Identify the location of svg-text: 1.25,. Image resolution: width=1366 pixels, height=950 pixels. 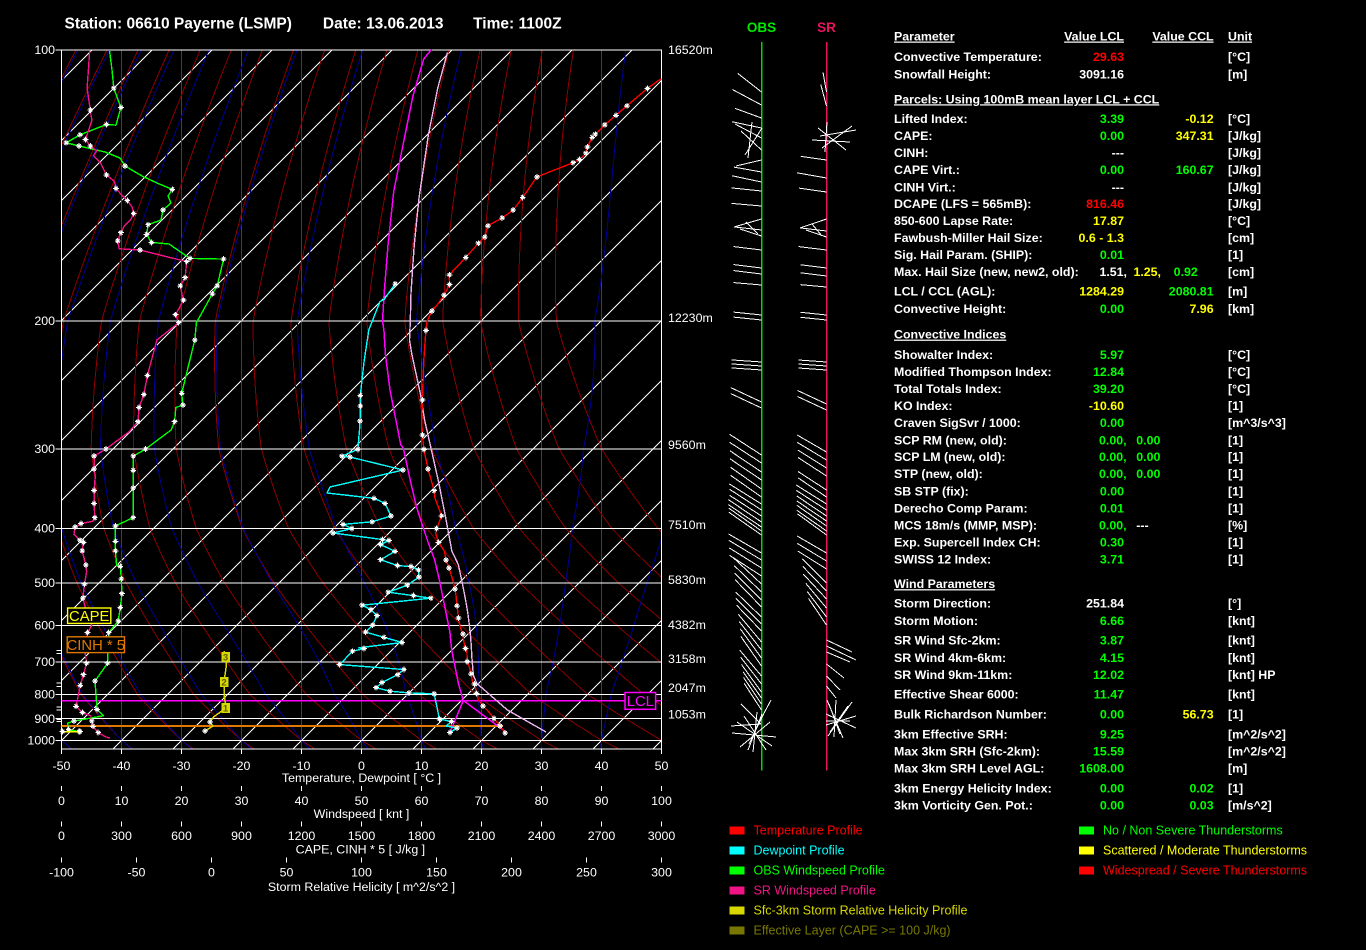
(1147, 272).